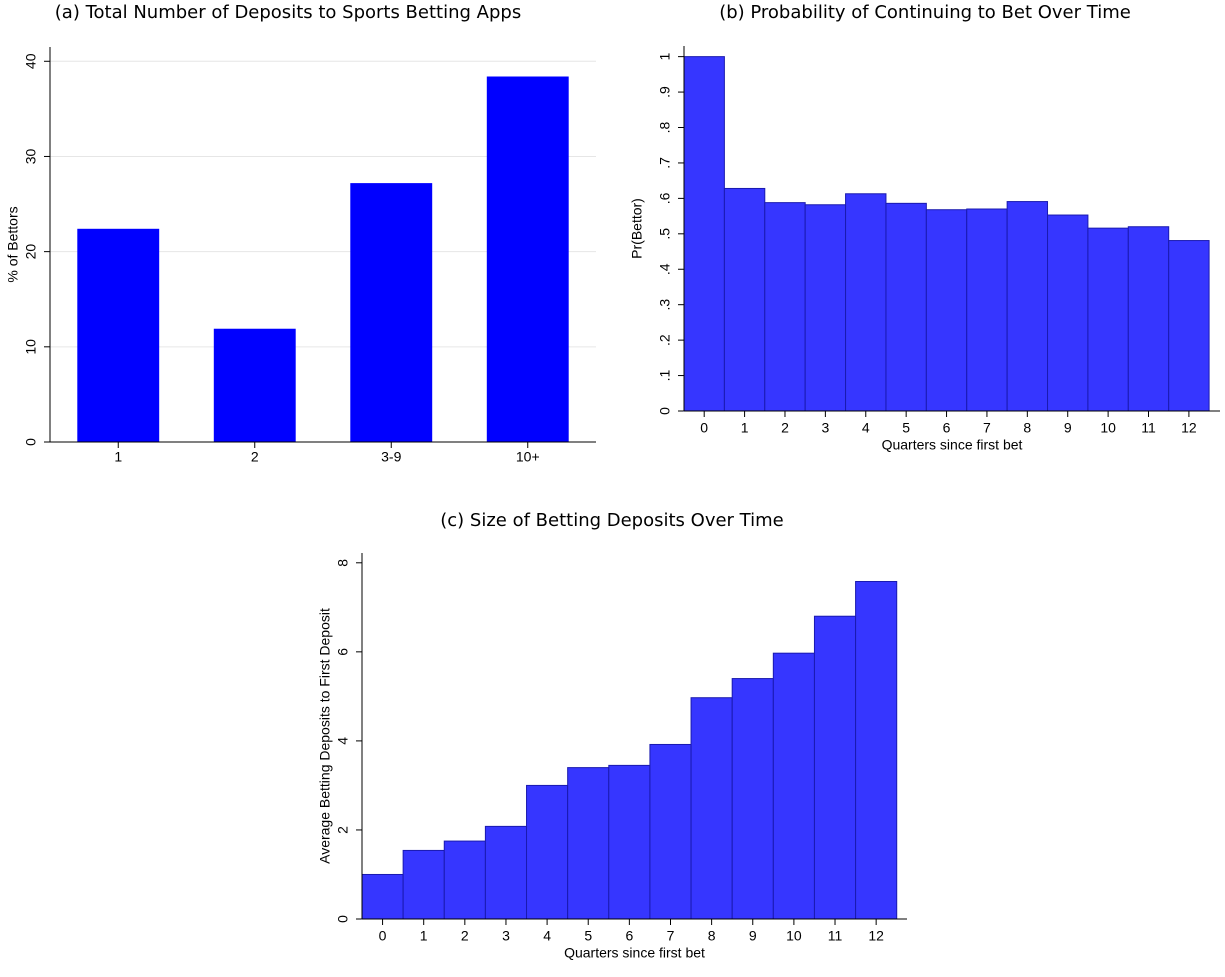  I want to click on y-tick-label: .6, so click(665, 198).